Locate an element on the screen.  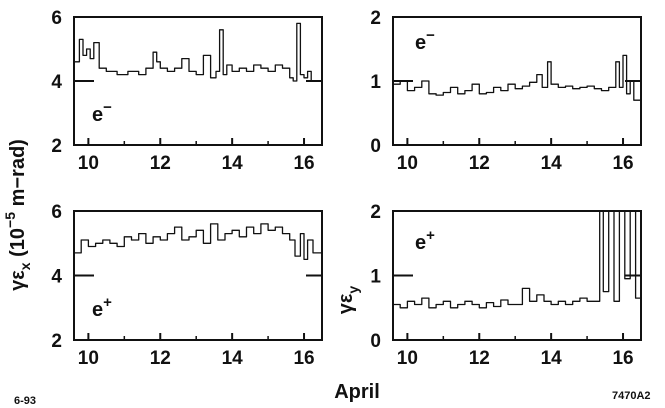
plot-frame is located at coordinates (198, 81).